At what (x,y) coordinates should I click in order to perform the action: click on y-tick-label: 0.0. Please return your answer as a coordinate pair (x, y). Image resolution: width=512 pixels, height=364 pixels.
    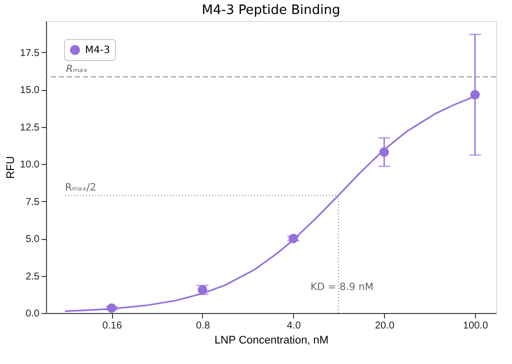
    Looking at the image, I should click on (33, 314).